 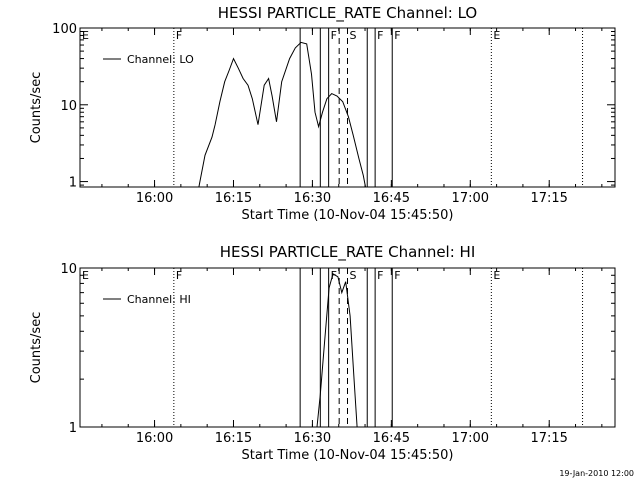 What do you see at coordinates (36, 108) in the screenshot?
I see `panel1-y-axis-title: Counts/sec` at bounding box center [36, 108].